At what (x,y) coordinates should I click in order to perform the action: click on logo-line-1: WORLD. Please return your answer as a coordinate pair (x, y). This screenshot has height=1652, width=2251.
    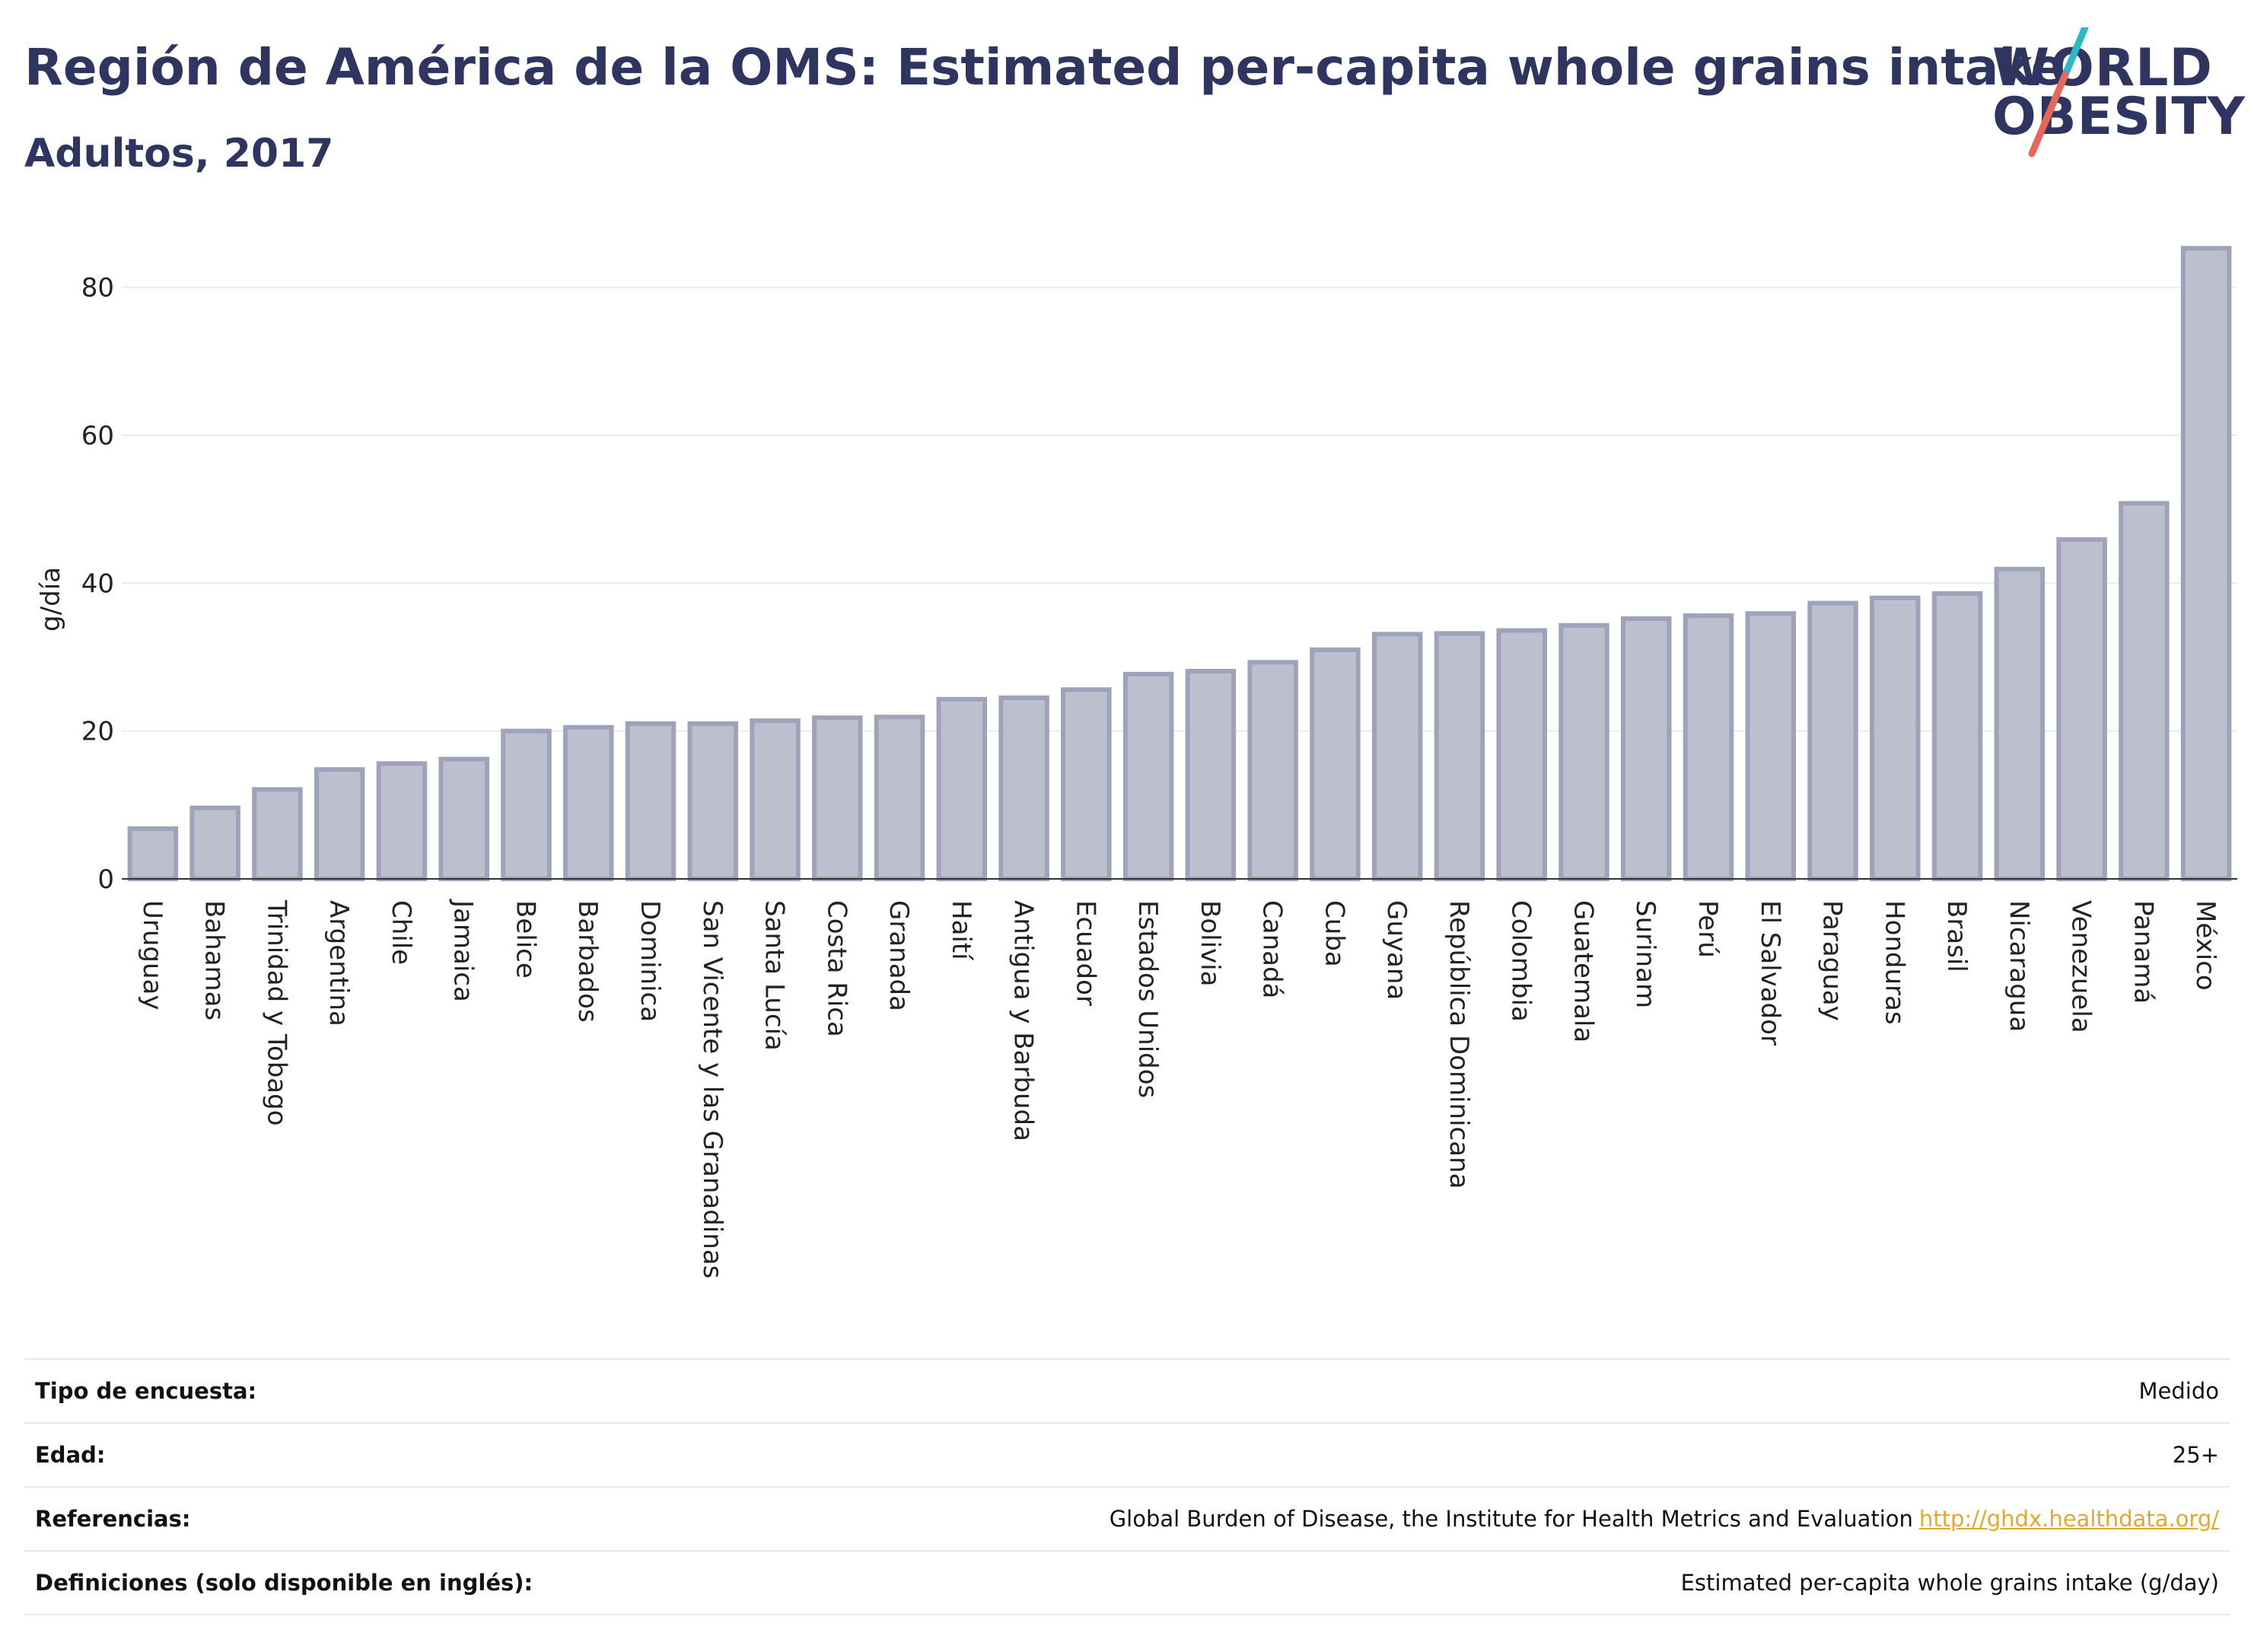
    Looking at the image, I should click on (2102, 68).